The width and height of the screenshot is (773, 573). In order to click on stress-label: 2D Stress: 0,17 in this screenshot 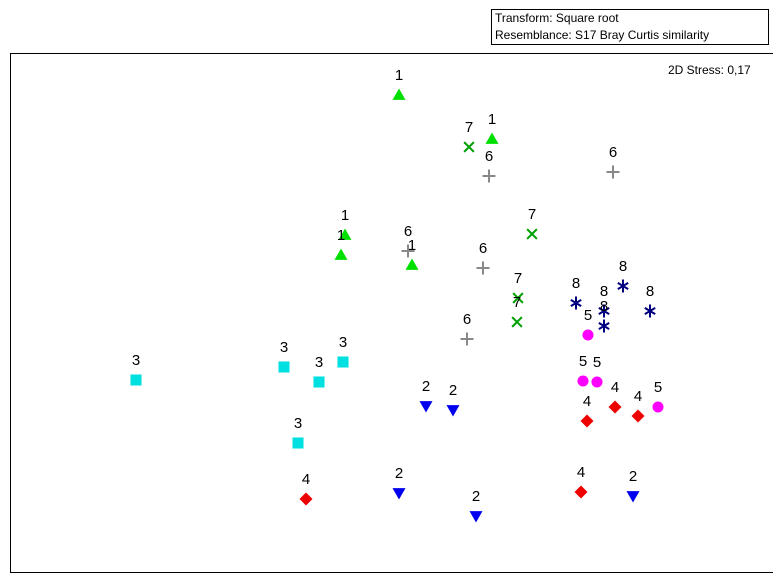, I will do `click(709, 70)`.